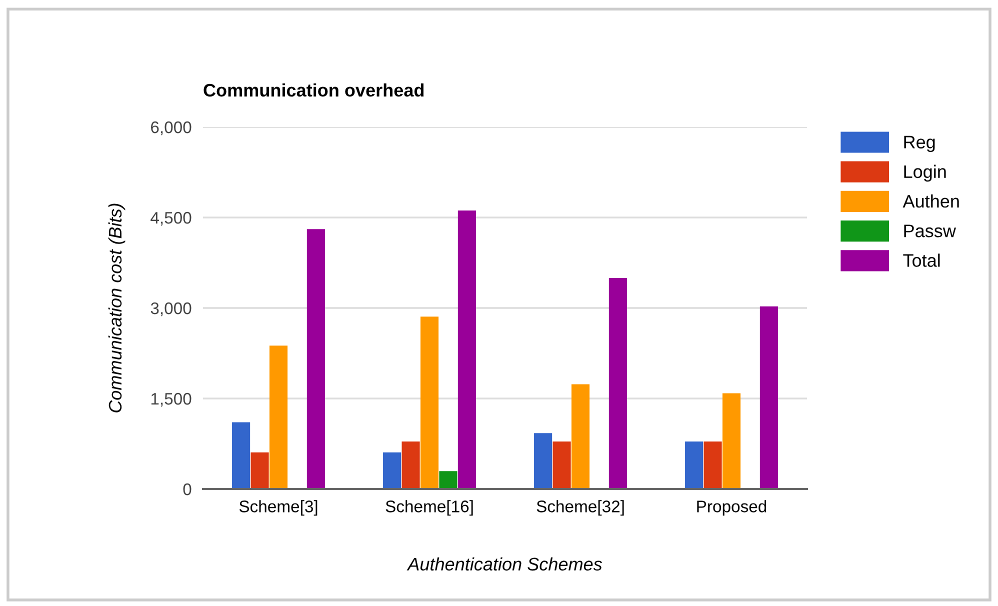 The width and height of the screenshot is (998, 606). Describe the element at coordinates (314, 90) in the screenshot. I see `chart-title: Communication overhead` at that location.